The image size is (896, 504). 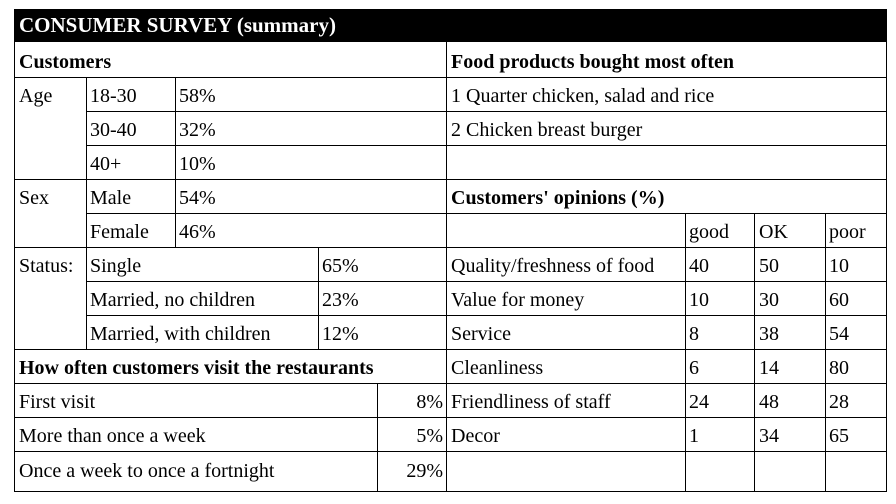 What do you see at coordinates (694, 436) in the screenshot?
I see `opinion-good-value: 1` at bounding box center [694, 436].